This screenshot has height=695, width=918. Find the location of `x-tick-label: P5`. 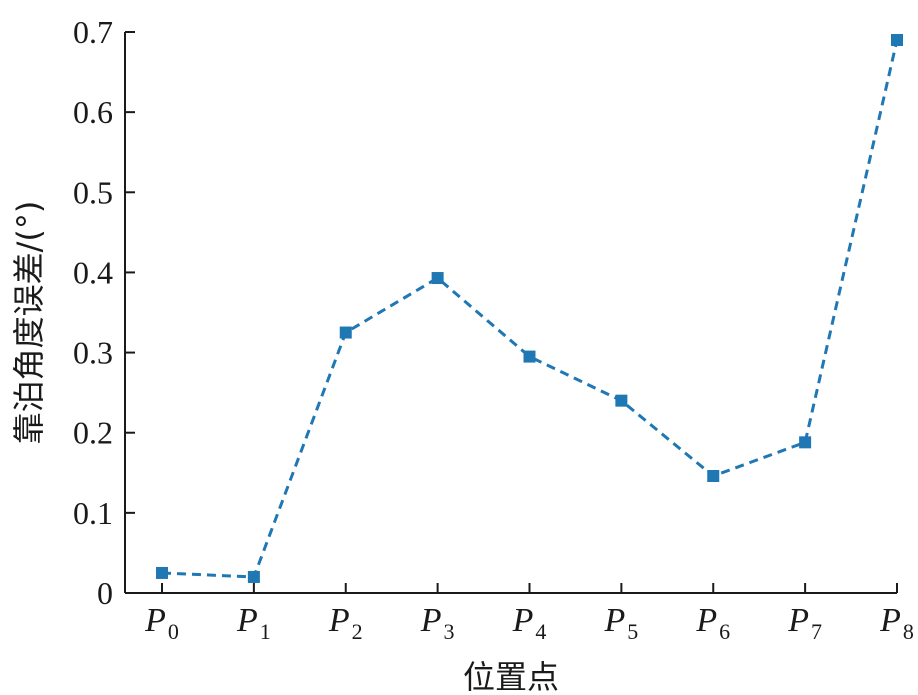

x-tick-label: P5 is located at coordinates (620, 623).